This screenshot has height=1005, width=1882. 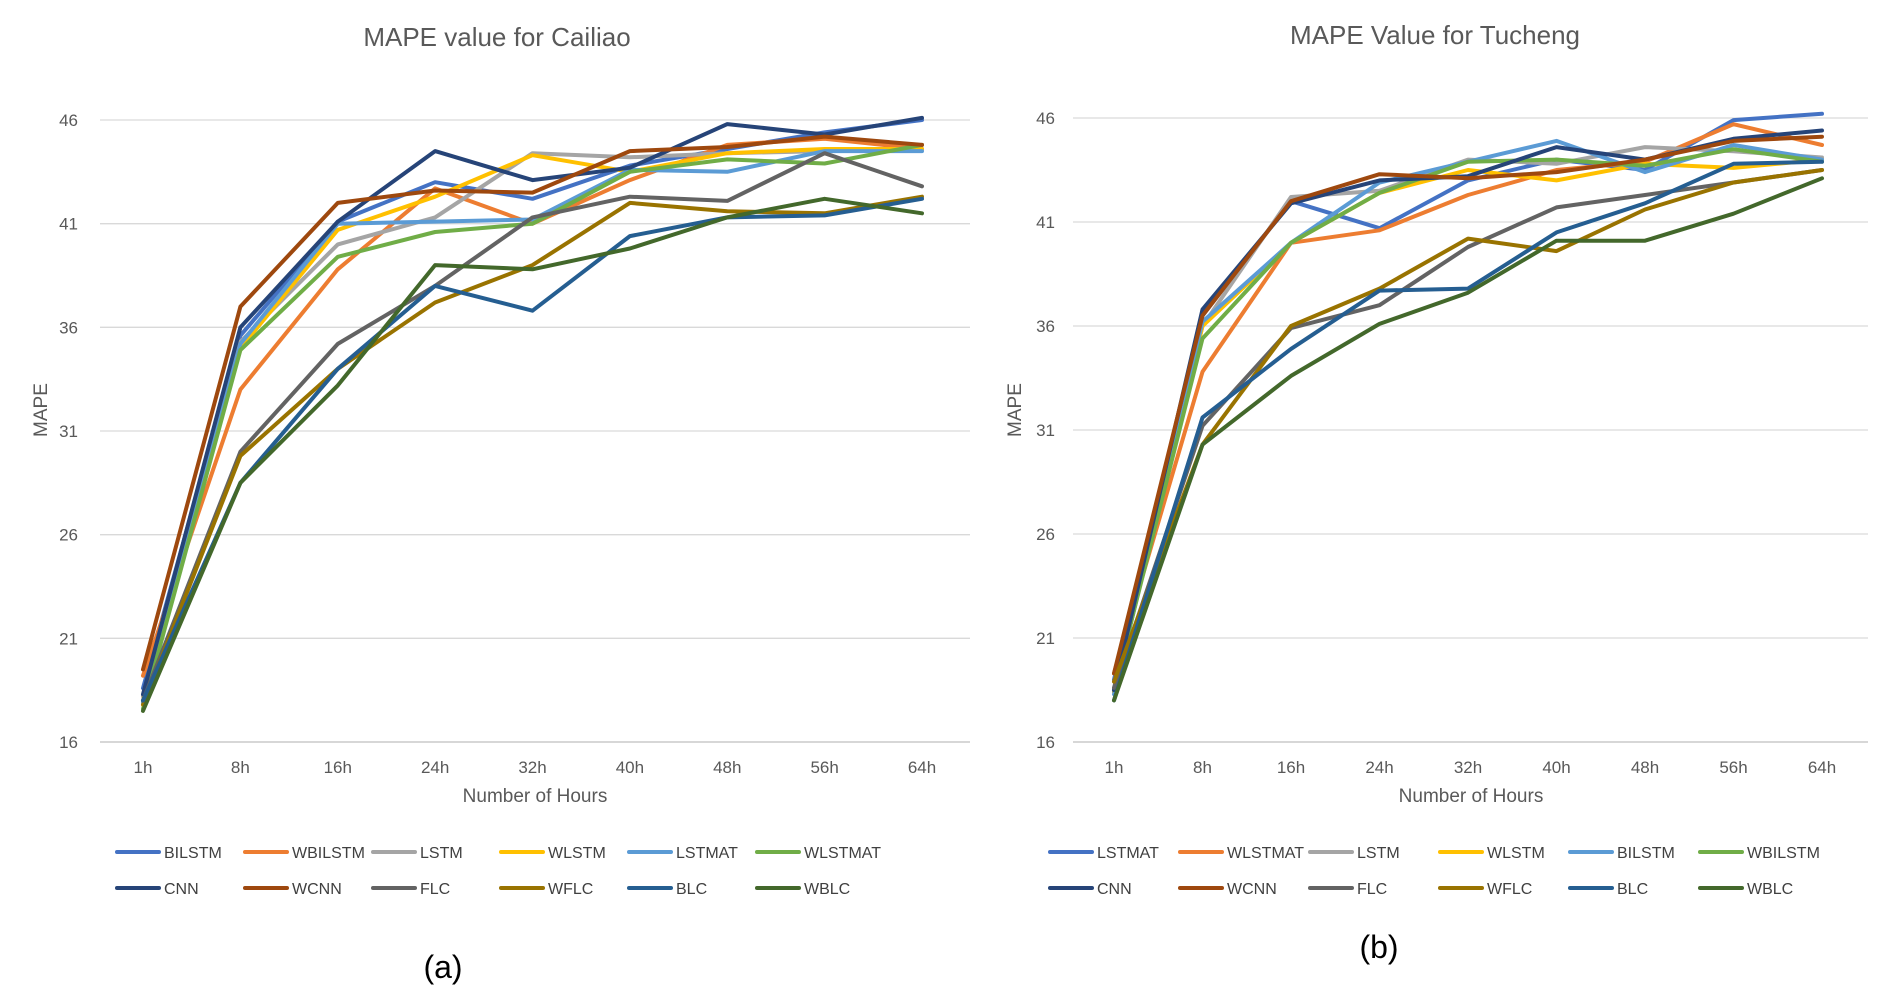 I want to click on chart-title: MAPE value for Cailiao, so click(x=496, y=37).